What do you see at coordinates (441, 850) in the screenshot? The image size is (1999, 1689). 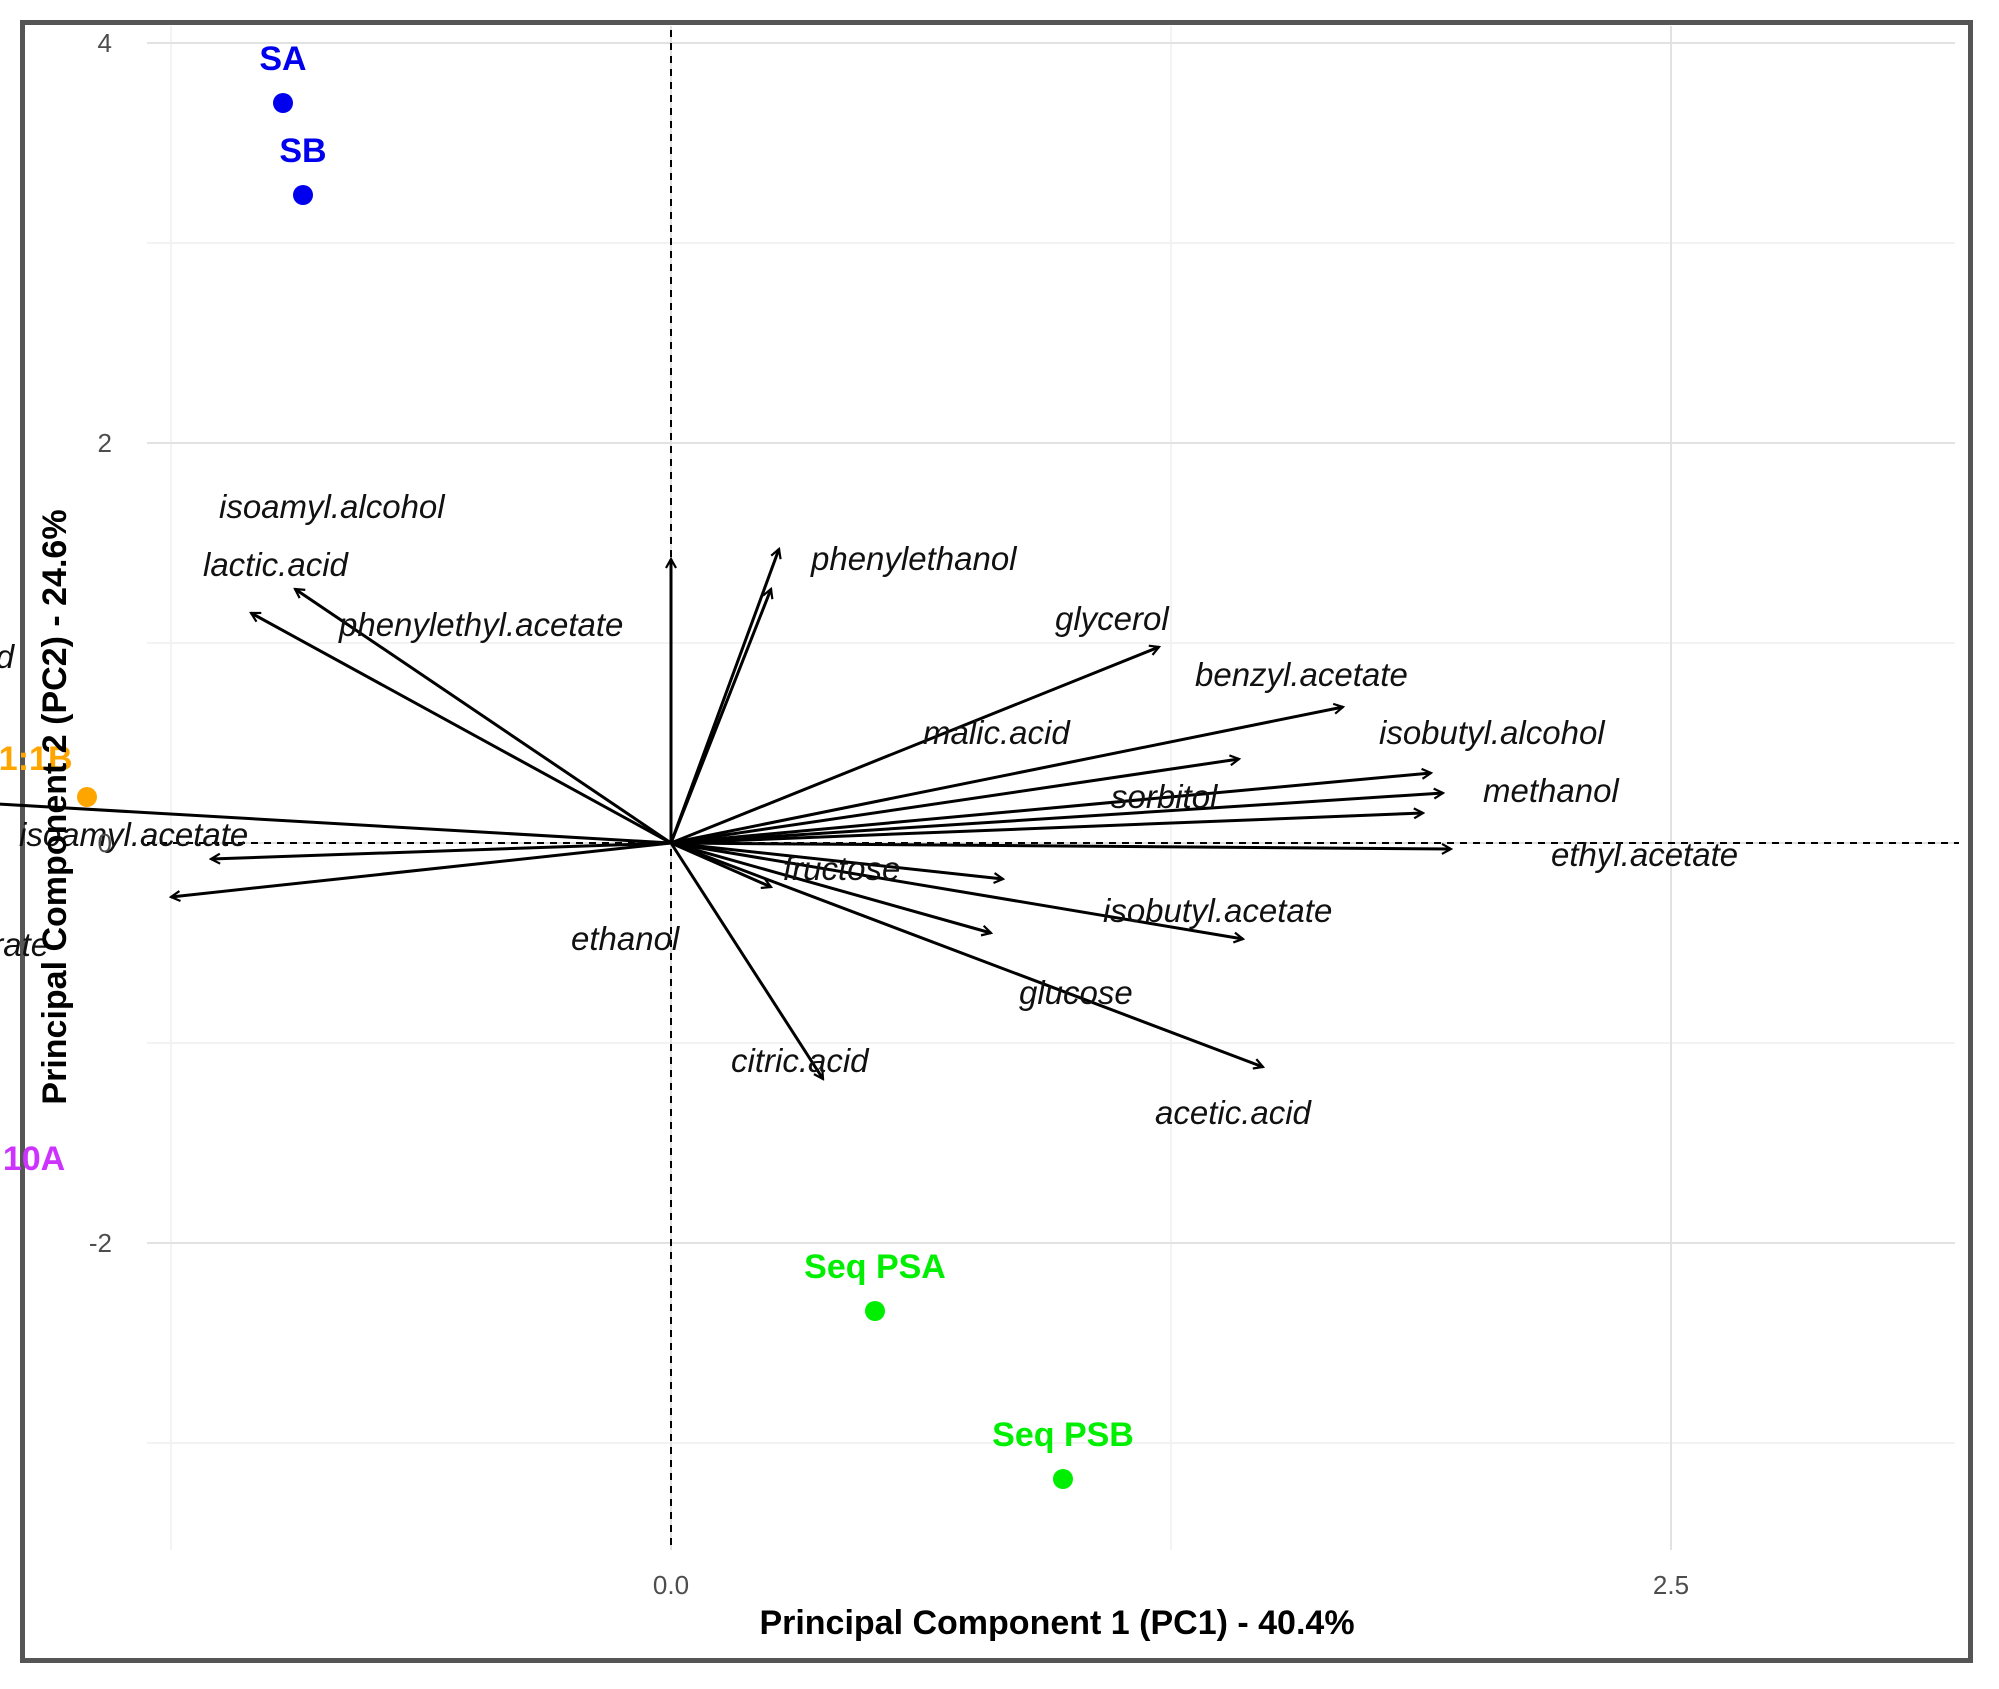 I see `loading-arrow-isoamyl-acetate` at bounding box center [441, 850].